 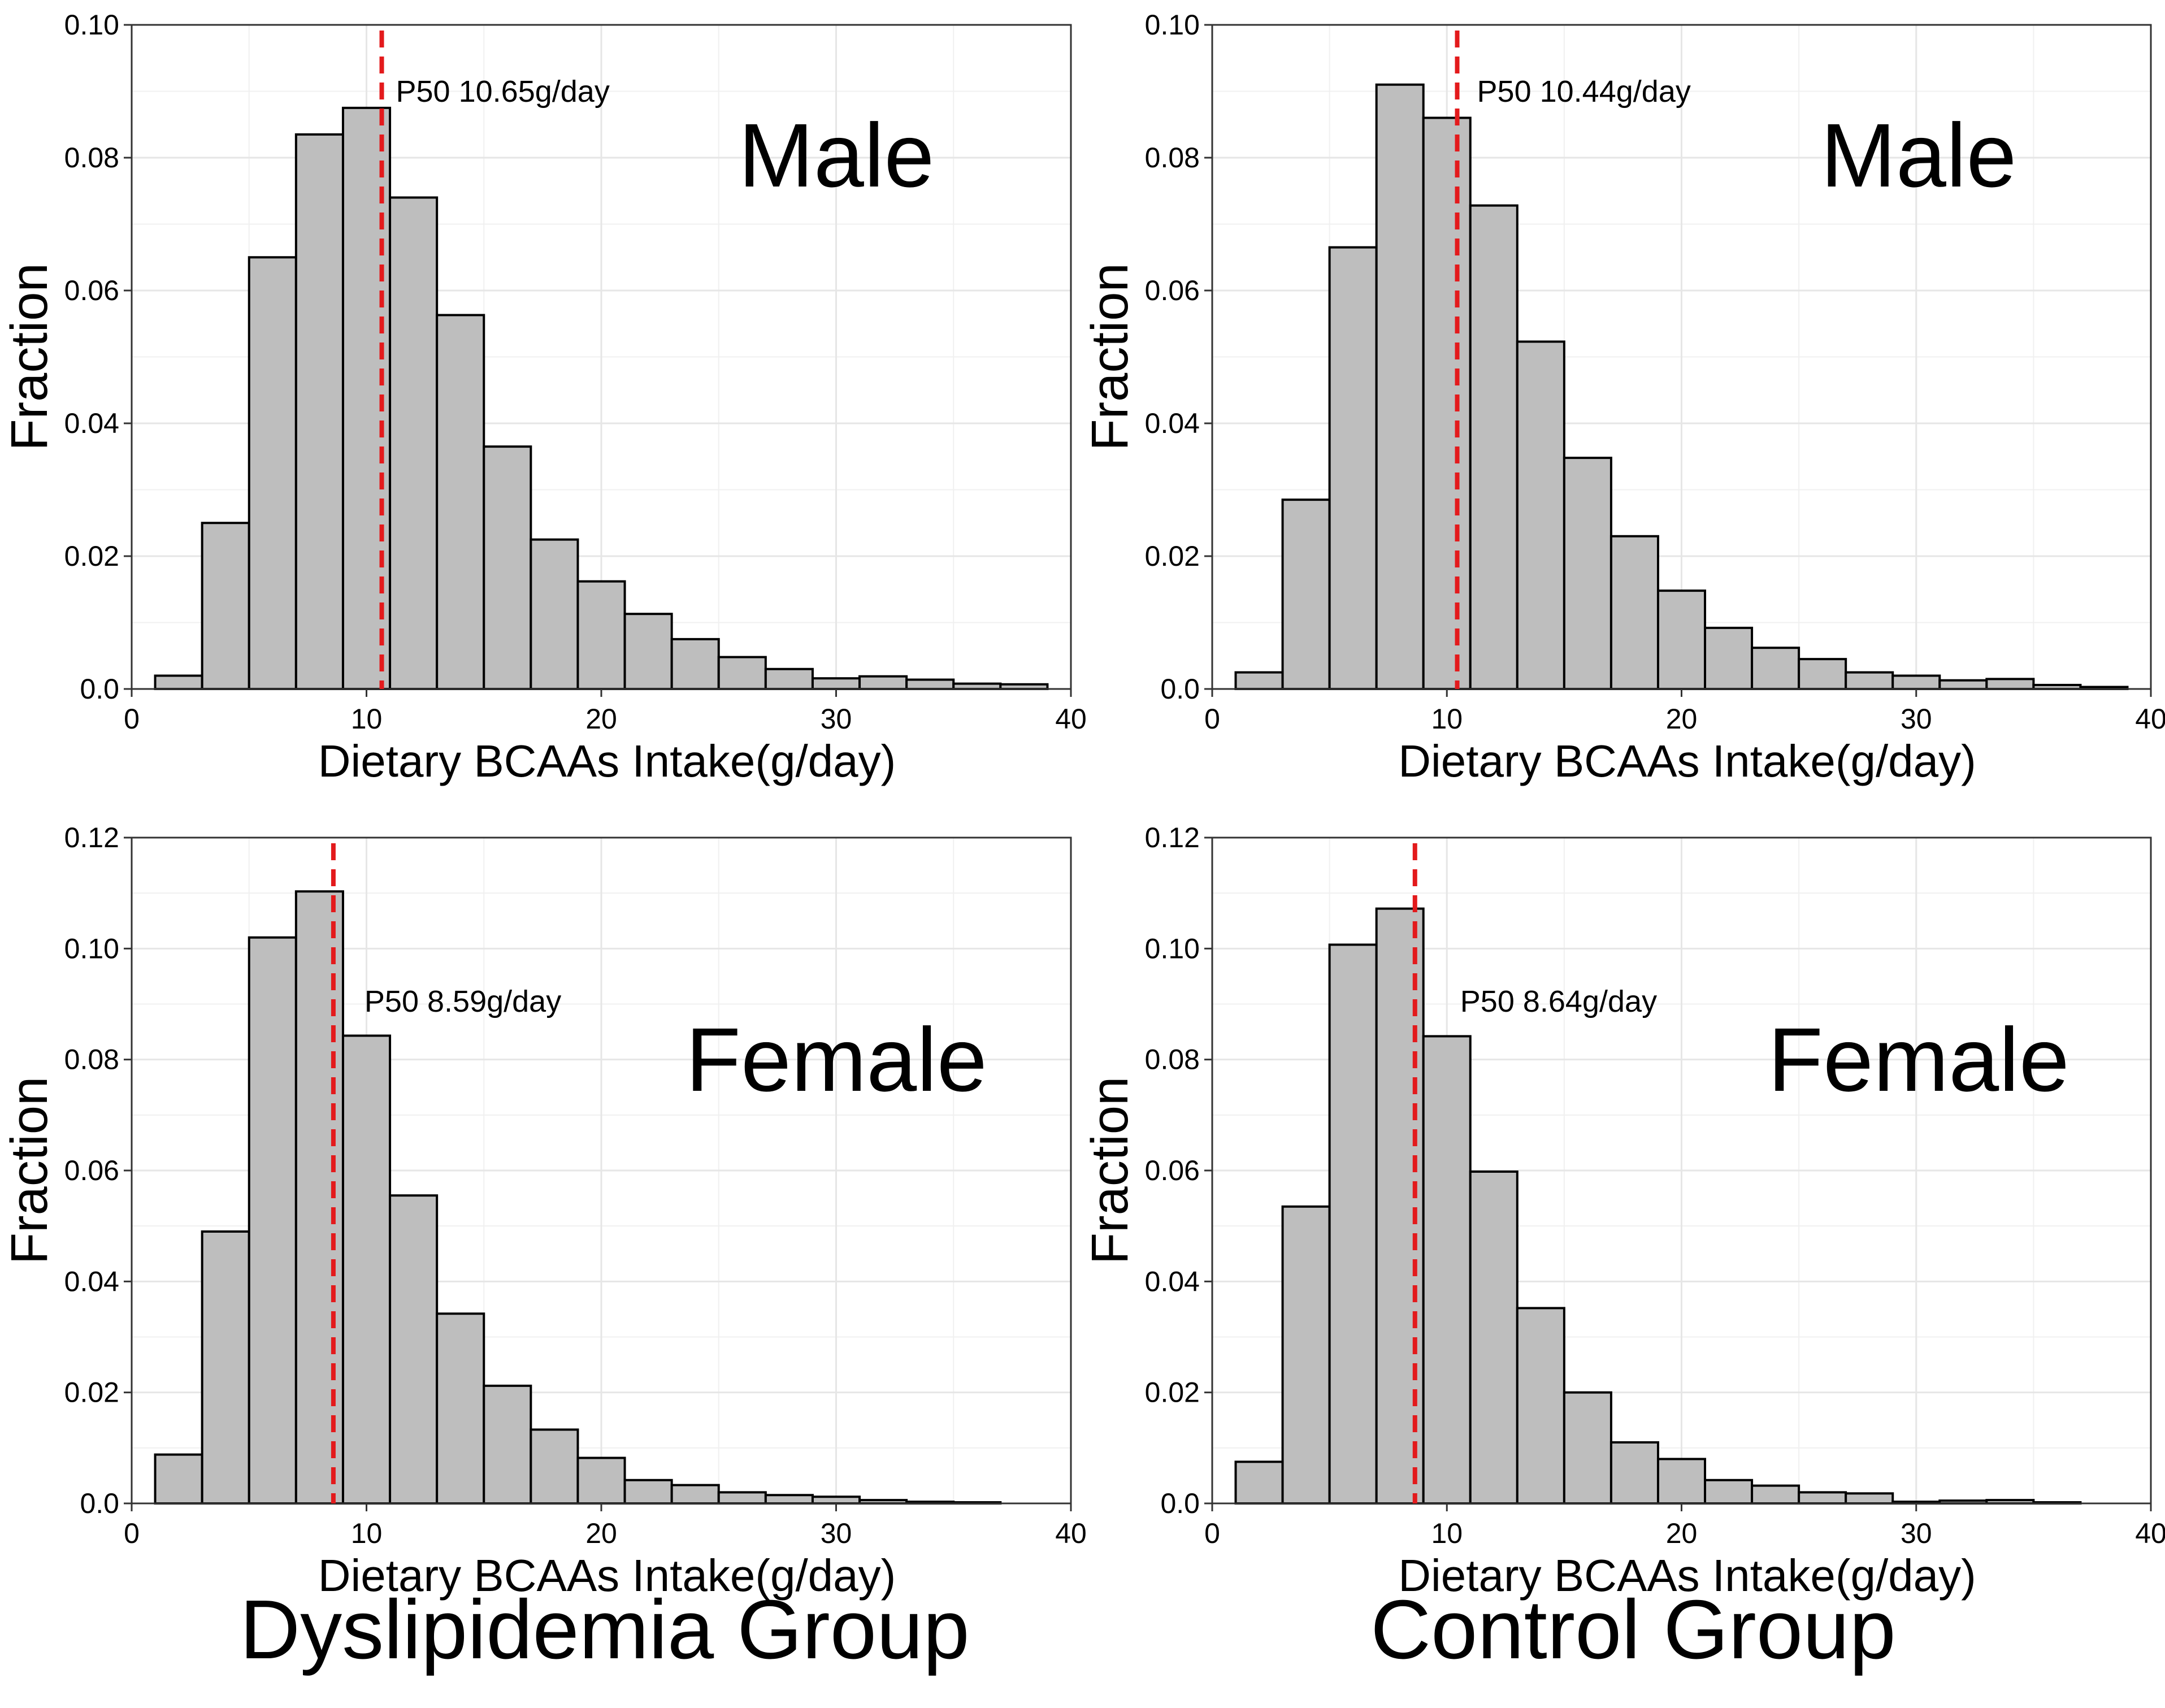 I want to click on y-tick-label: 0.06, so click(x=91, y=1171).